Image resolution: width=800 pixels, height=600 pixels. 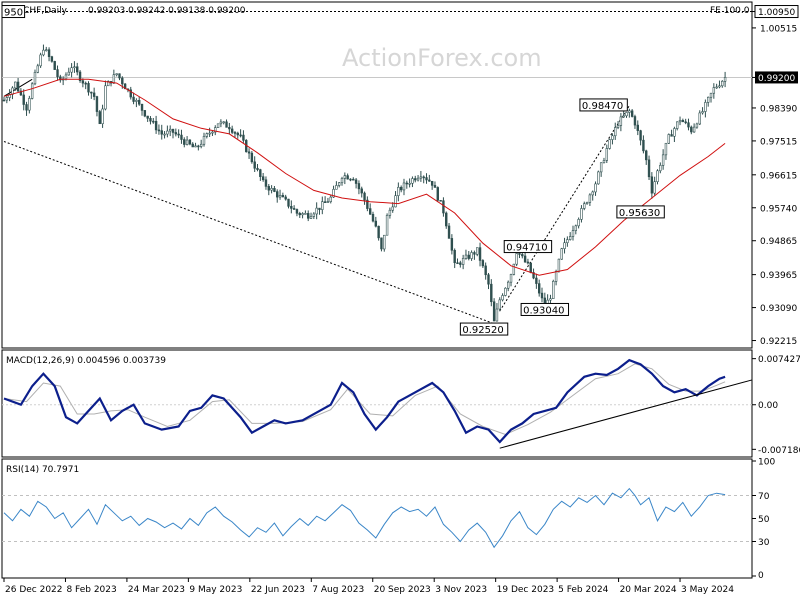 What do you see at coordinates (764, 497) in the screenshot?
I see `rsi-y-tick-label: 70` at bounding box center [764, 497].